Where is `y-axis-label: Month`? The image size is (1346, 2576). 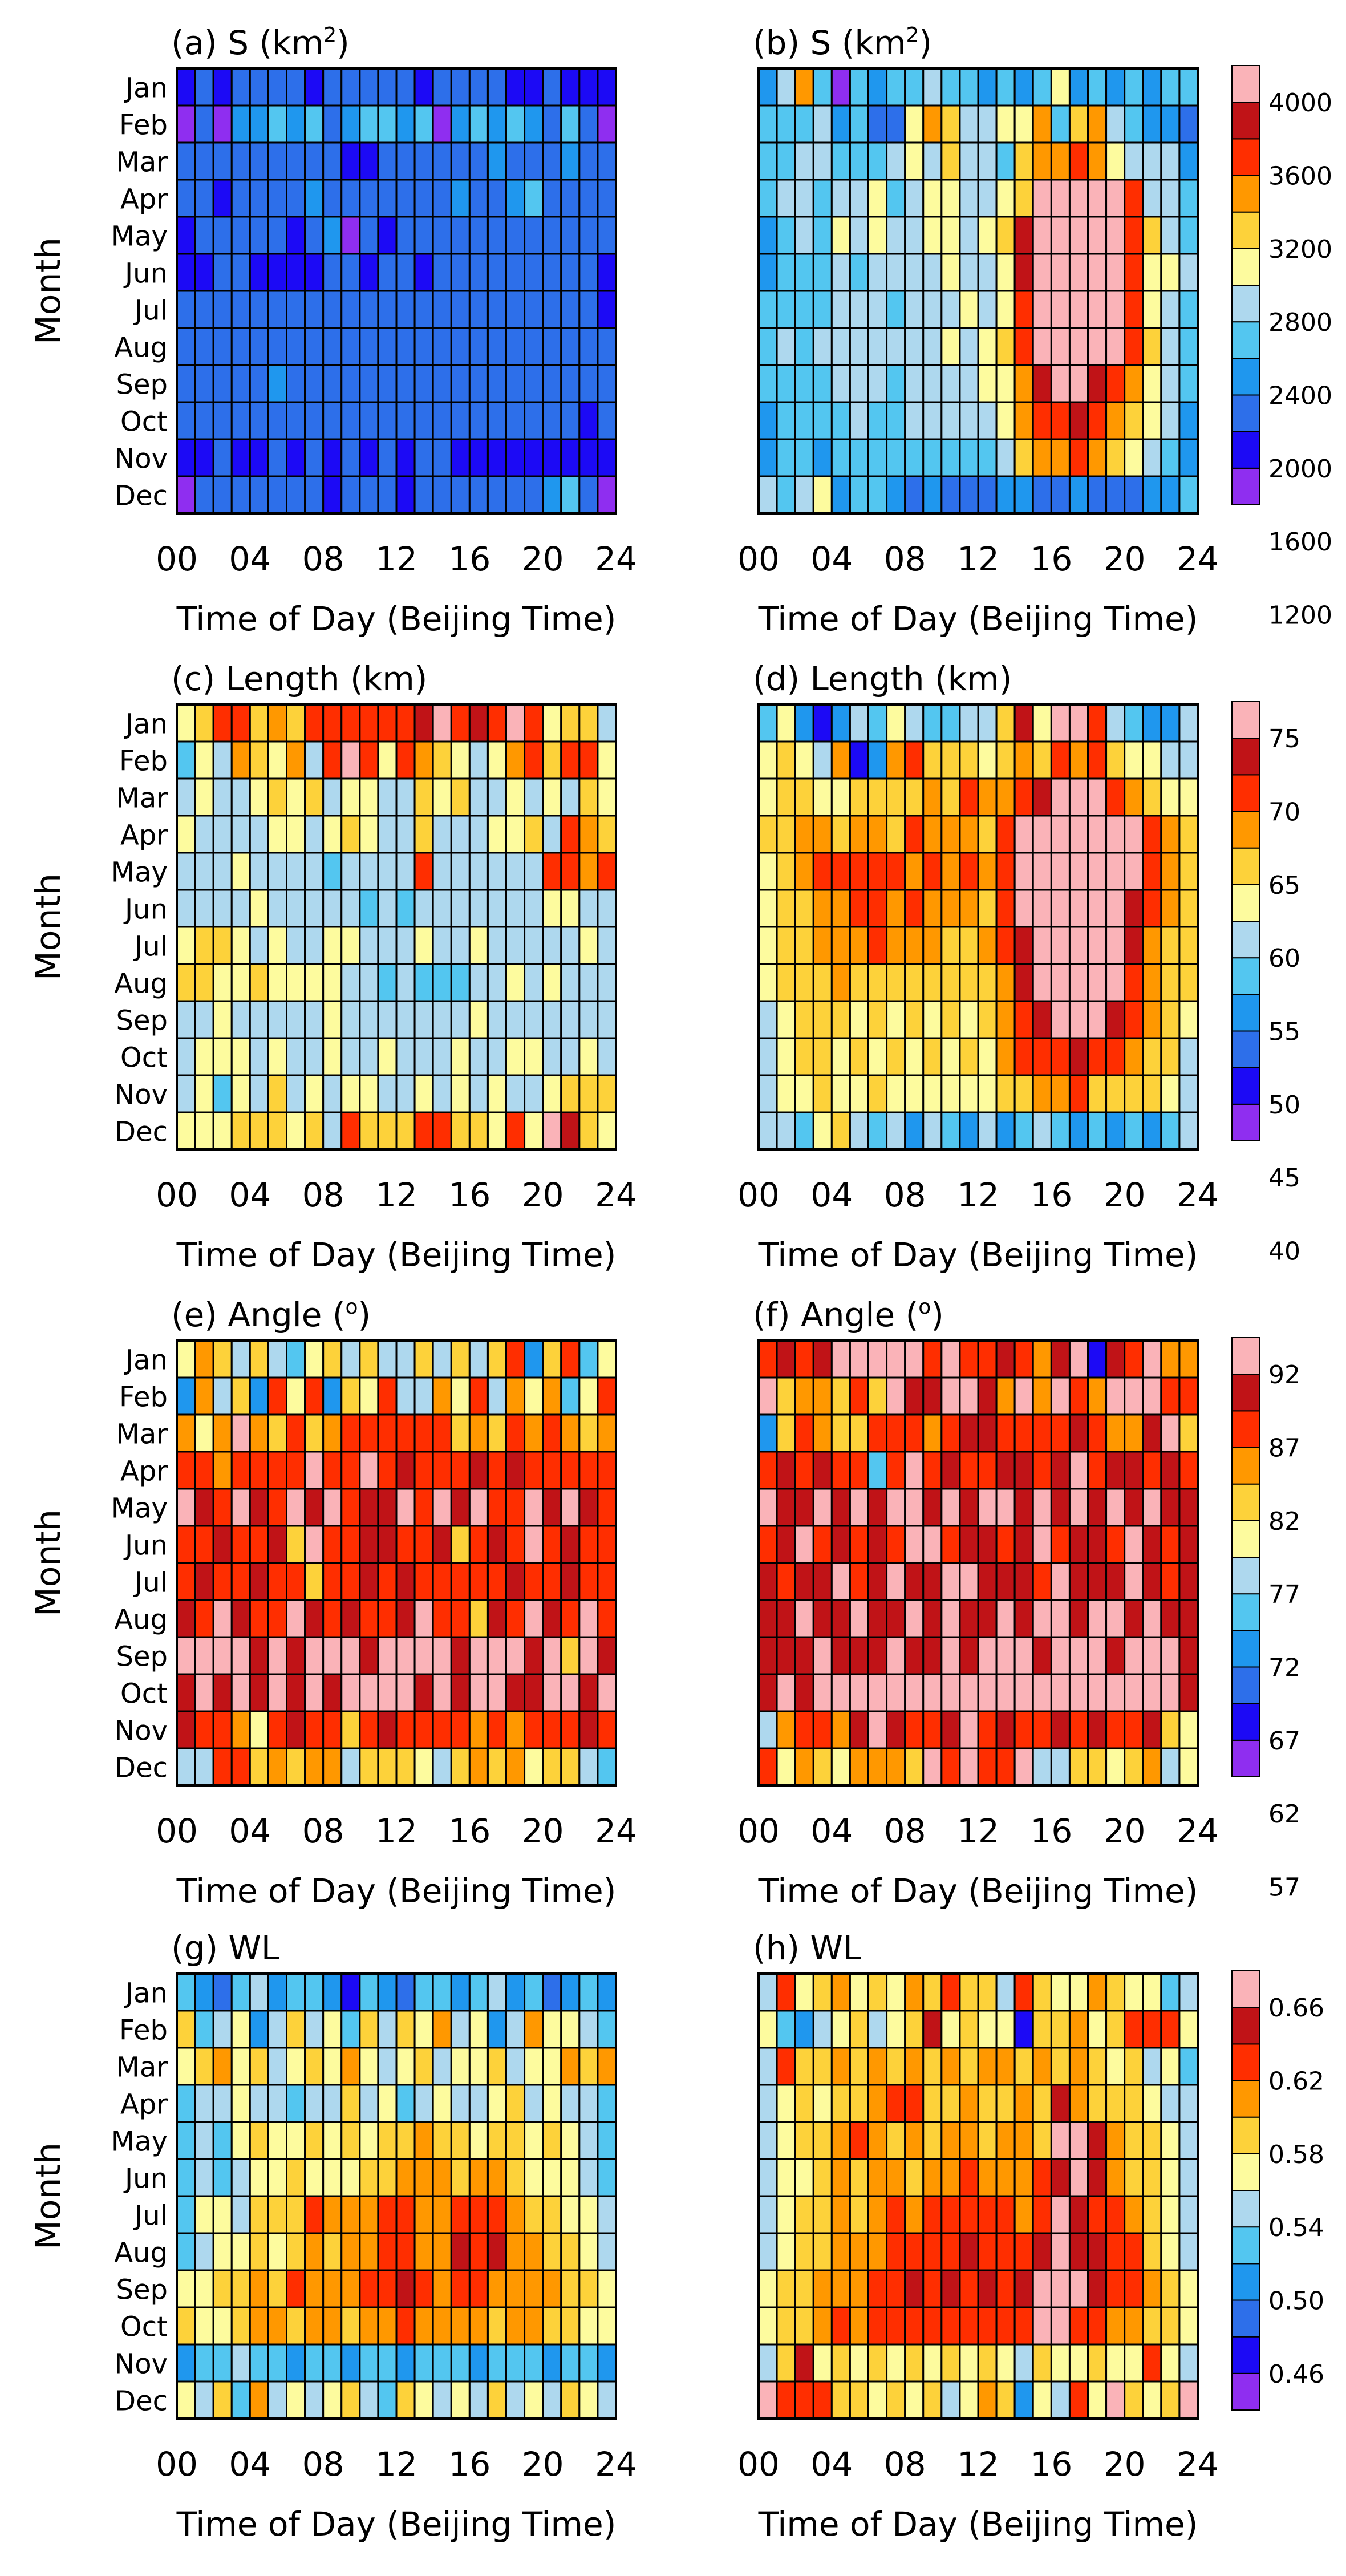 y-axis-label: Month is located at coordinates (48, 1563).